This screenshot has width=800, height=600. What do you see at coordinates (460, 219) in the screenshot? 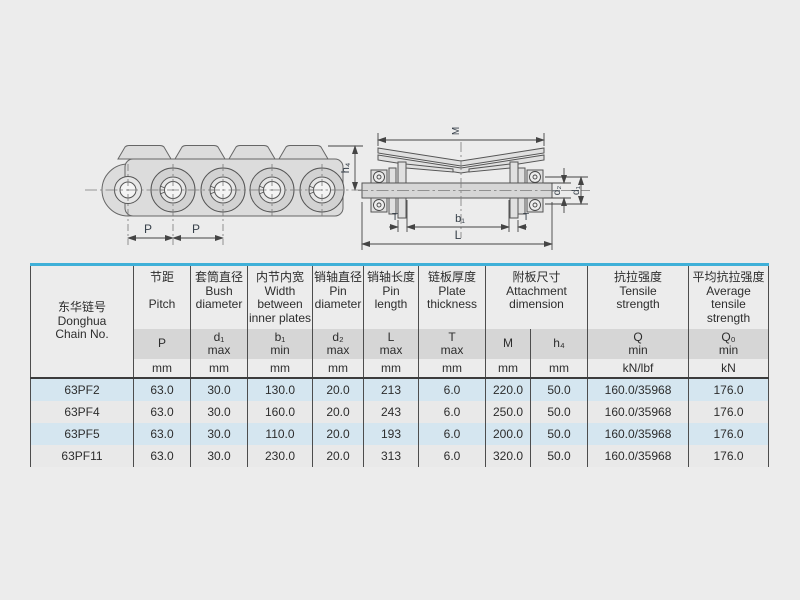
I see `b1-label: b₁` at bounding box center [460, 219].